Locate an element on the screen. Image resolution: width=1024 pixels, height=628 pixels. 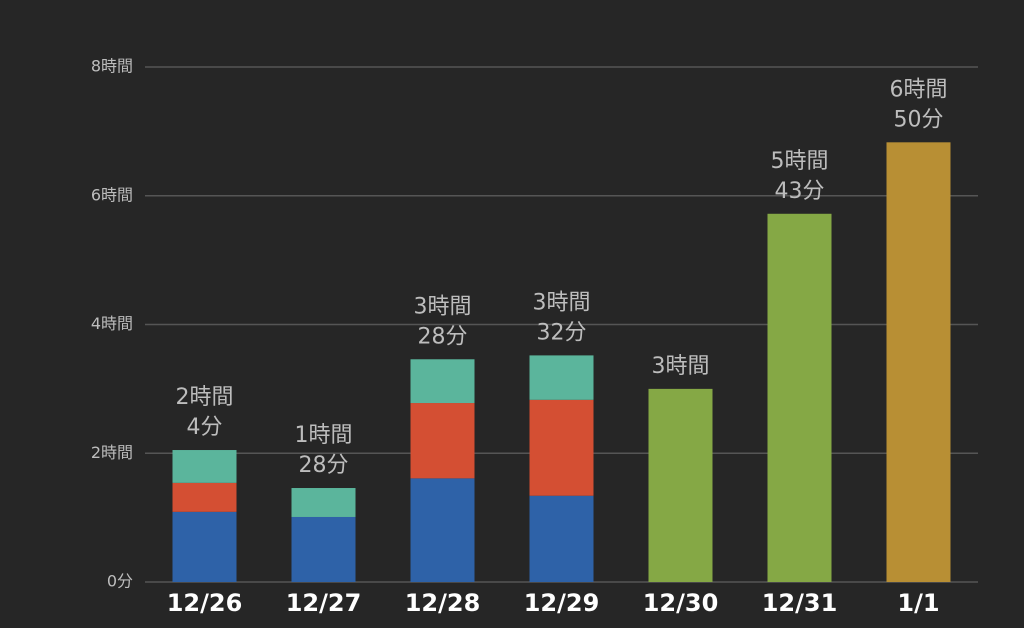
y-tick-label: 4時間 is located at coordinates (112, 323).